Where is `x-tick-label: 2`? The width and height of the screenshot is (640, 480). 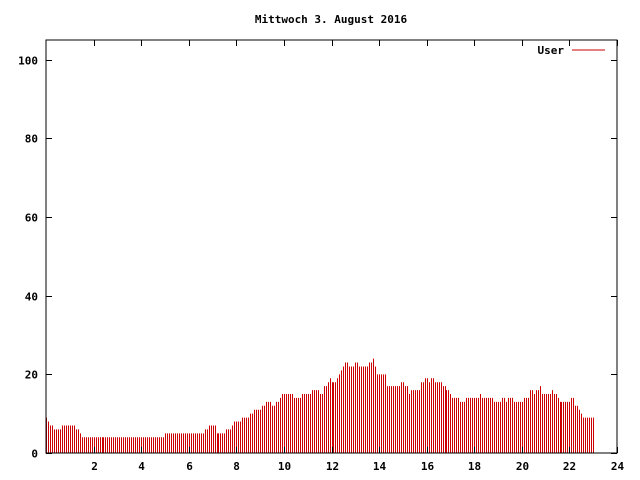
x-tick-label: 2 is located at coordinates (94, 466).